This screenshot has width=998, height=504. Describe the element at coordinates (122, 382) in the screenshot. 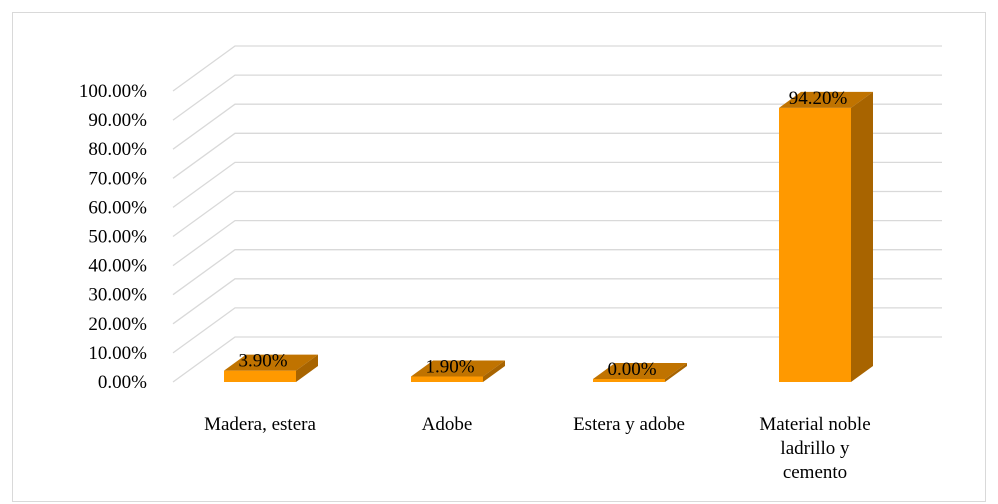

I see `y-tick-label: 0.00%` at that location.